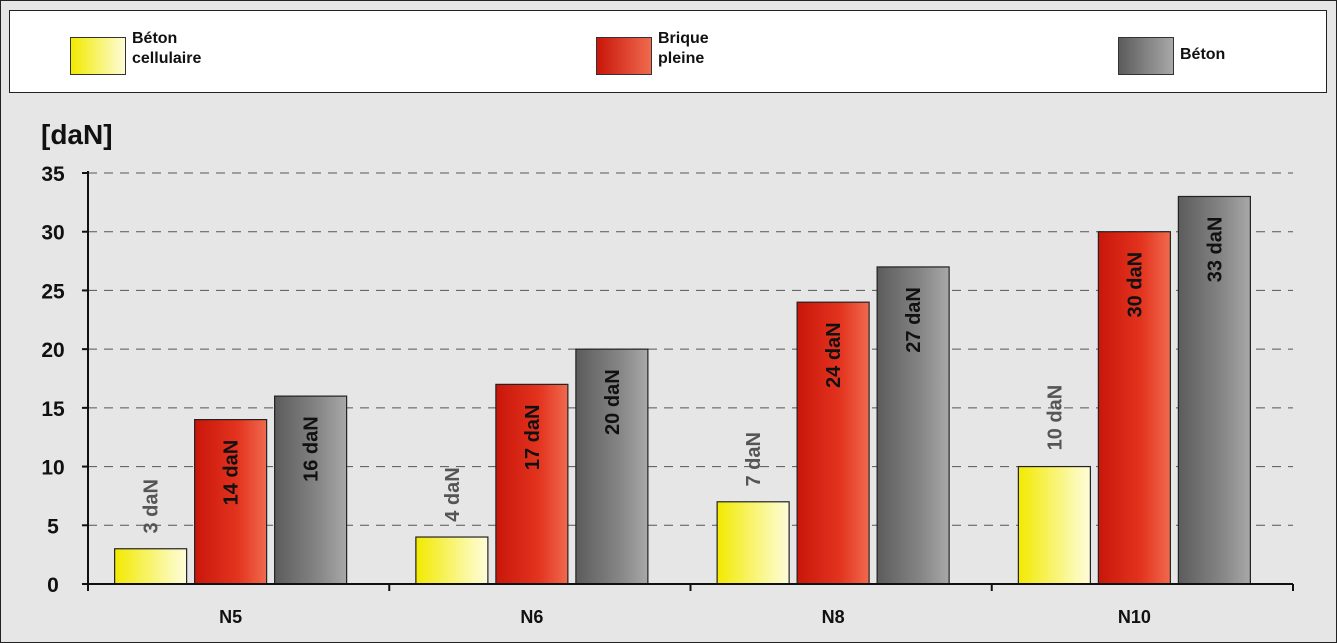 This screenshot has height=643, width=1337. I want to click on legend-label: Brique pleine, so click(683, 48).